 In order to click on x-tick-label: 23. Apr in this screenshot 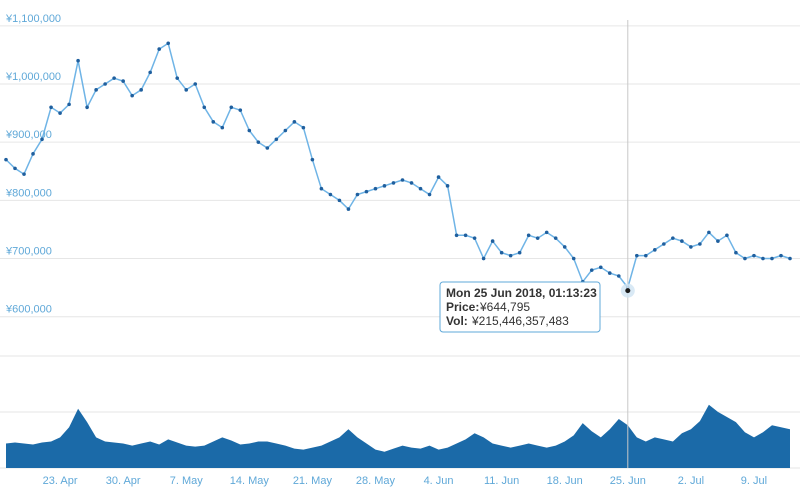, I will do `click(60, 481)`.